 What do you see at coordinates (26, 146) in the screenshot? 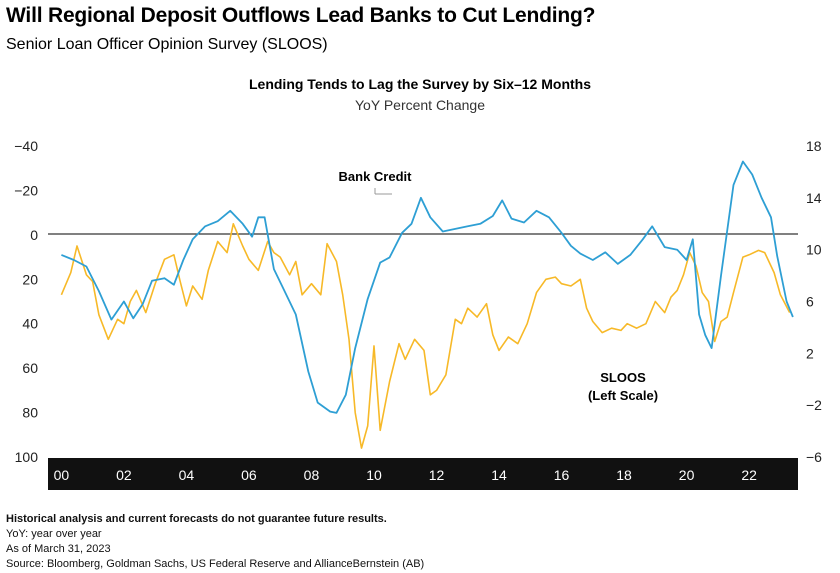
I see `left-tick-label: −40` at bounding box center [26, 146].